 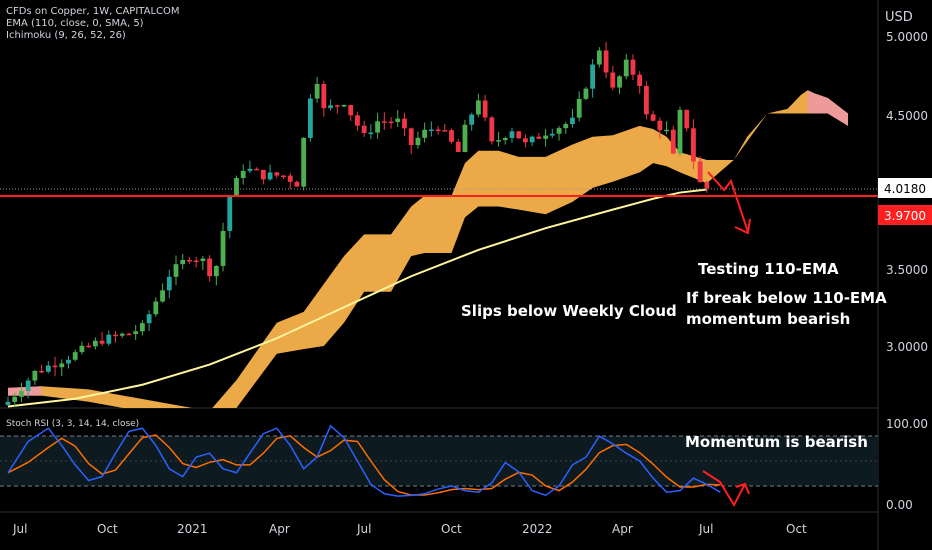 I want to click on legend-ichimoku: Ichimoku (9, 26, 52, 26), so click(x=66, y=35).